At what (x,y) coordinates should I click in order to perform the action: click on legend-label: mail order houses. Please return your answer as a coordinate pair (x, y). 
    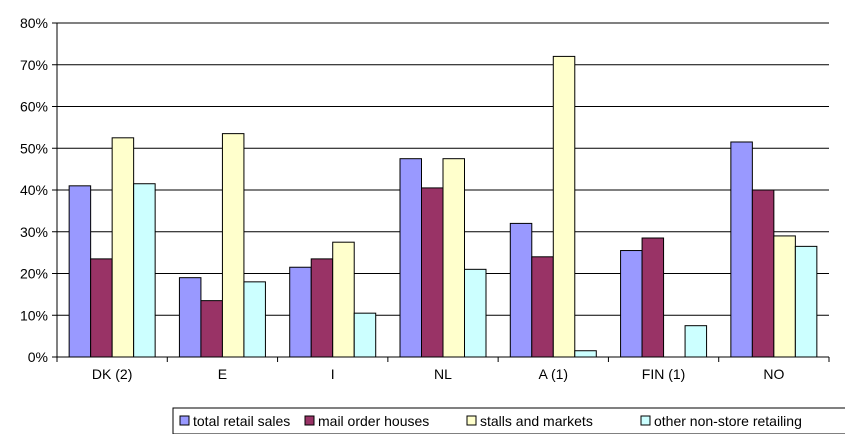
    Looking at the image, I should click on (373, 421).